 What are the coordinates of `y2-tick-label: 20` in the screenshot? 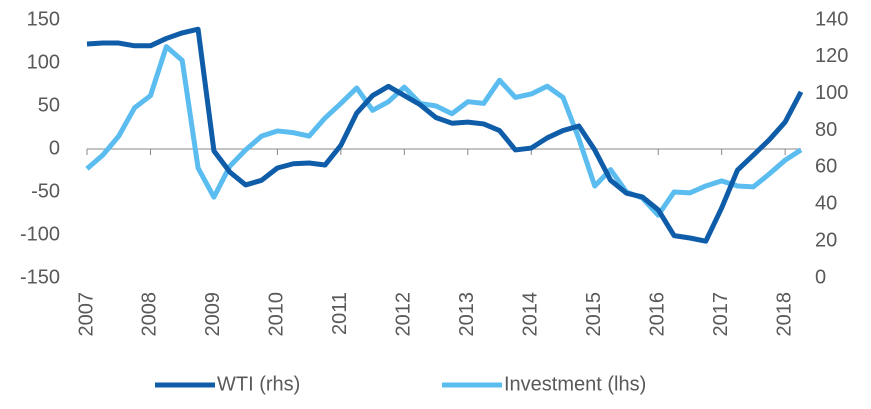 It's located at (826, 240).